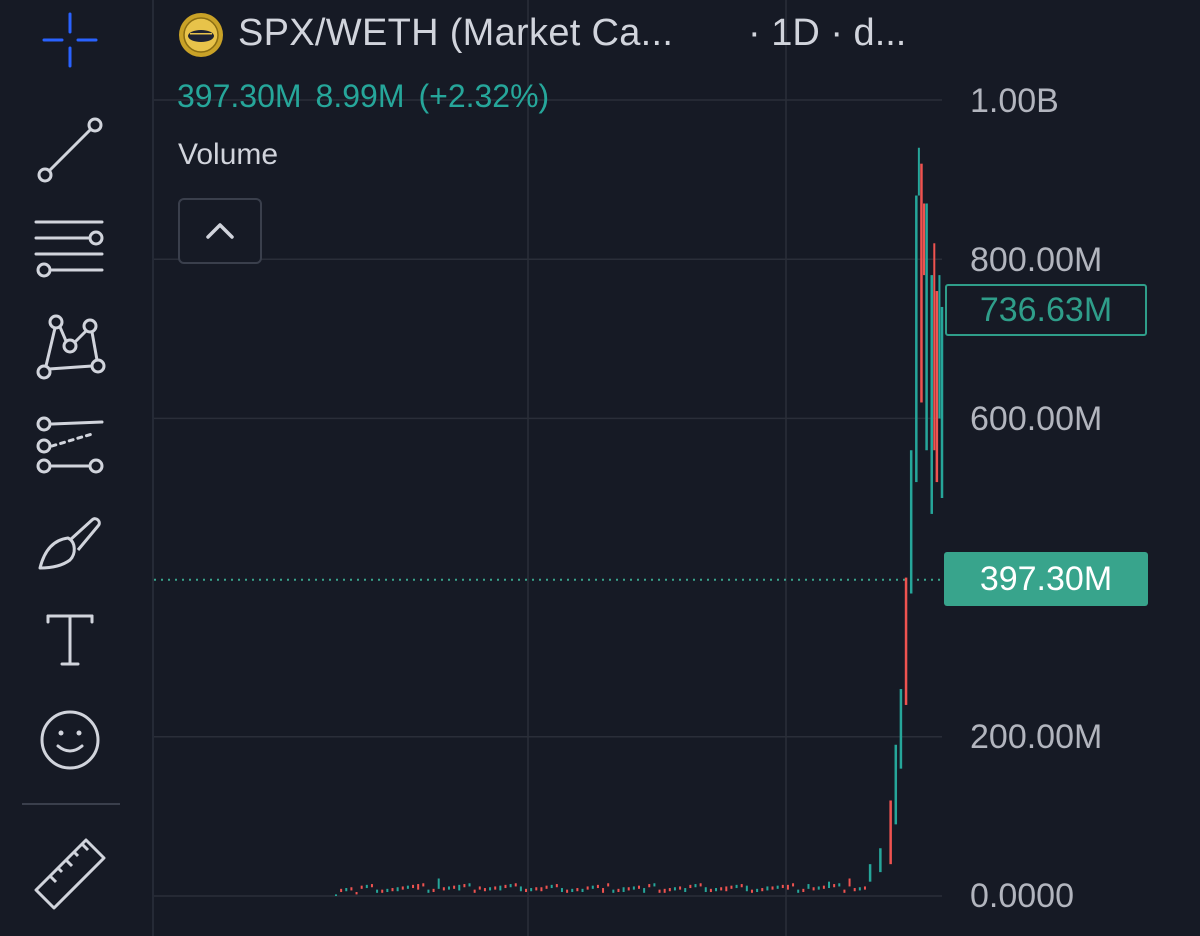 This screenshot has width=1200, height=936. I want to click on crosshair-tool-button, so click(70, 40).